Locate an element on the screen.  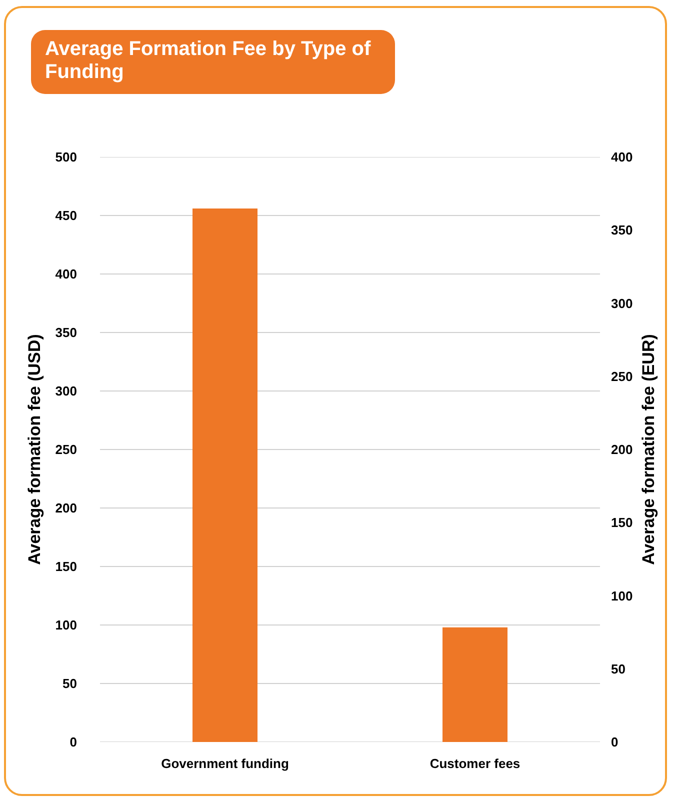
y2-tick-label: 250 is located at coordinates (622, 376).